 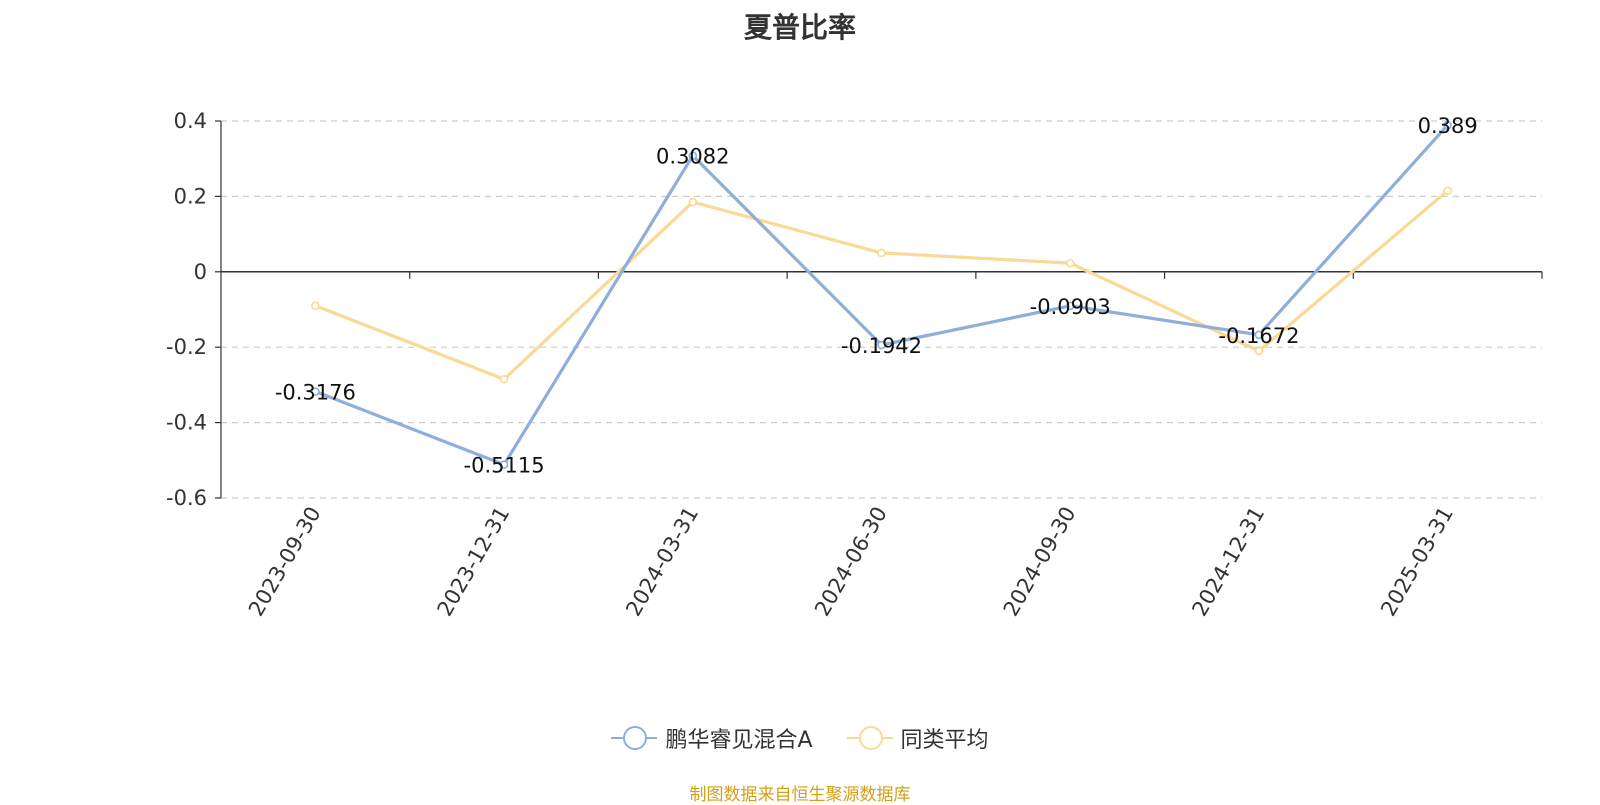 I want to click on legend-item-fund: 鹏华睿见混合A, so click(x=712, y=738).